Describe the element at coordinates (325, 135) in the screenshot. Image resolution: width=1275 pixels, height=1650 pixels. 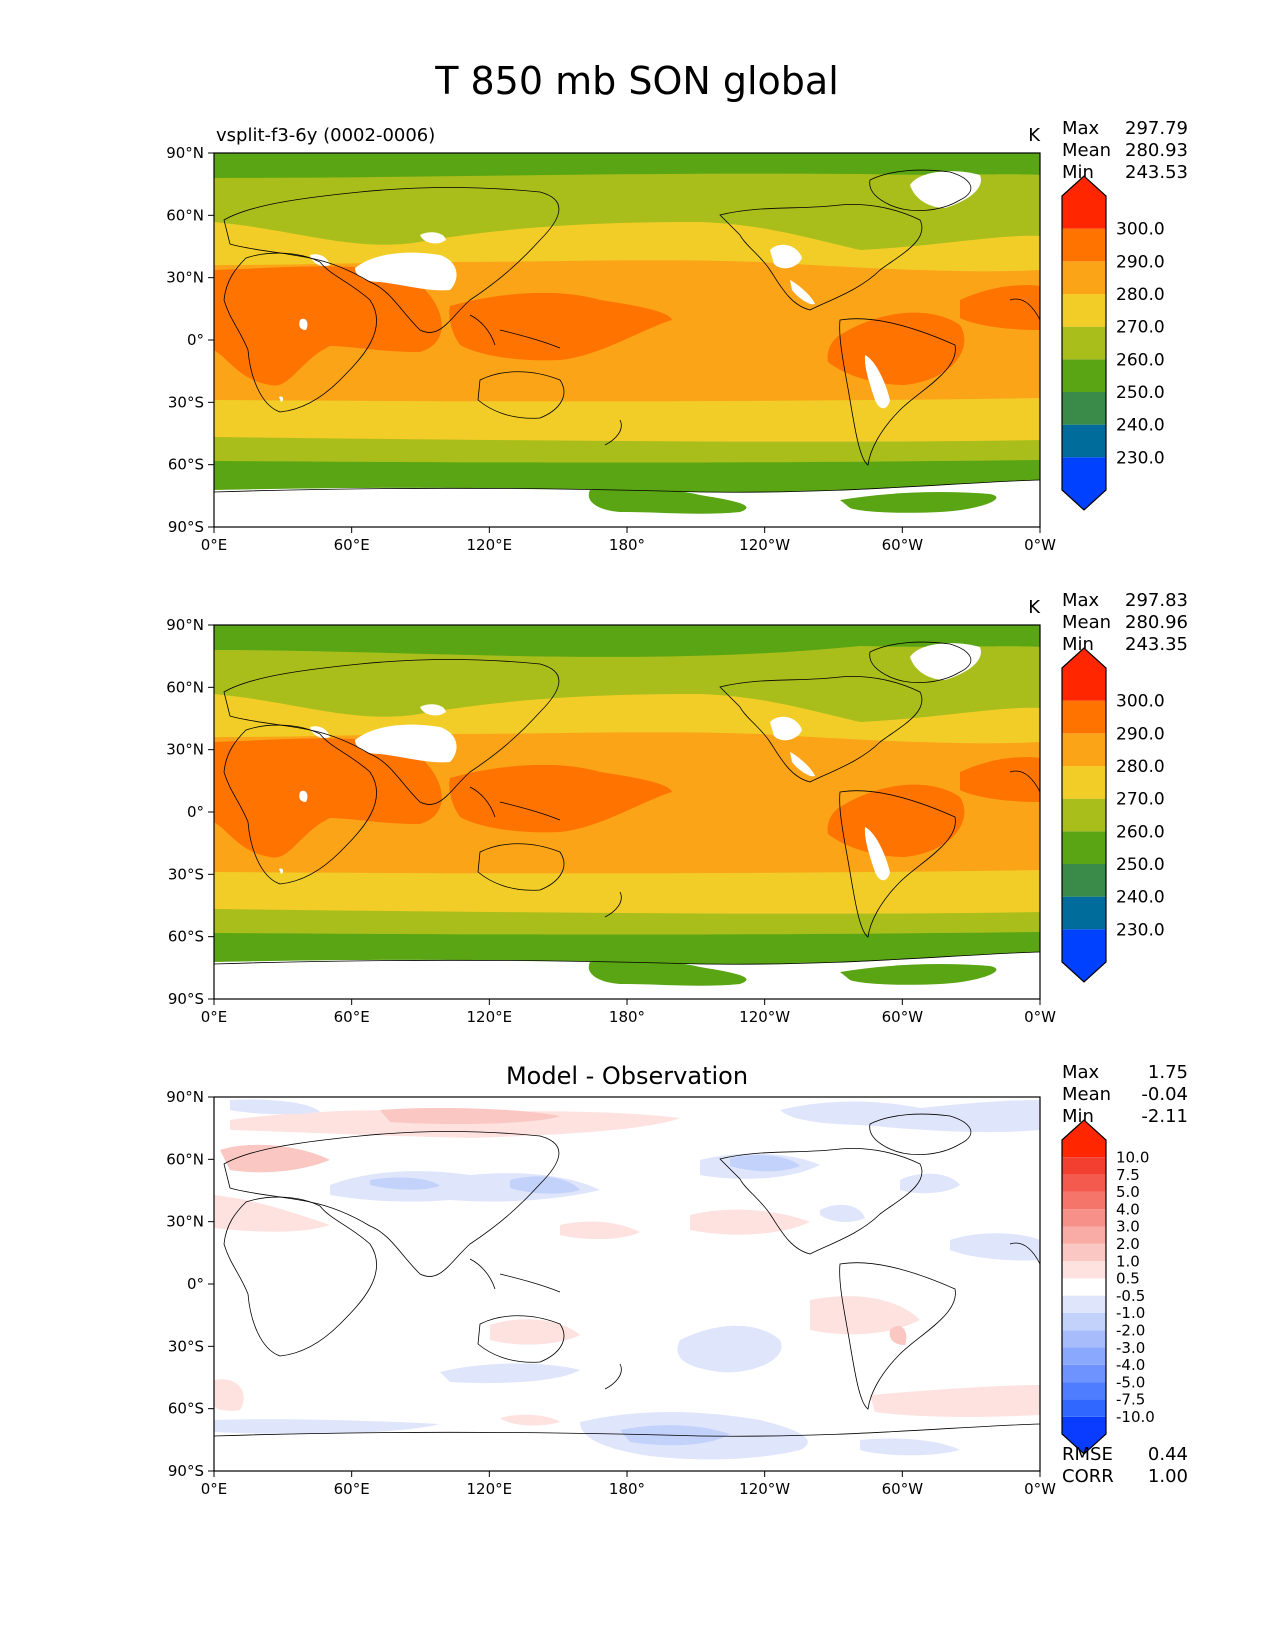
I see `panel-left-title: vsplit-f3-6y (0002-0006)` at that location.